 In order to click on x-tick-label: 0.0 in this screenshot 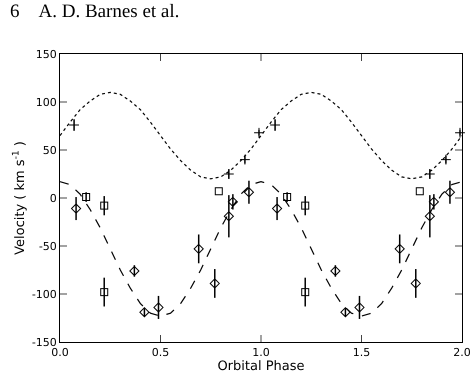, I will do `click(60, 353)`.